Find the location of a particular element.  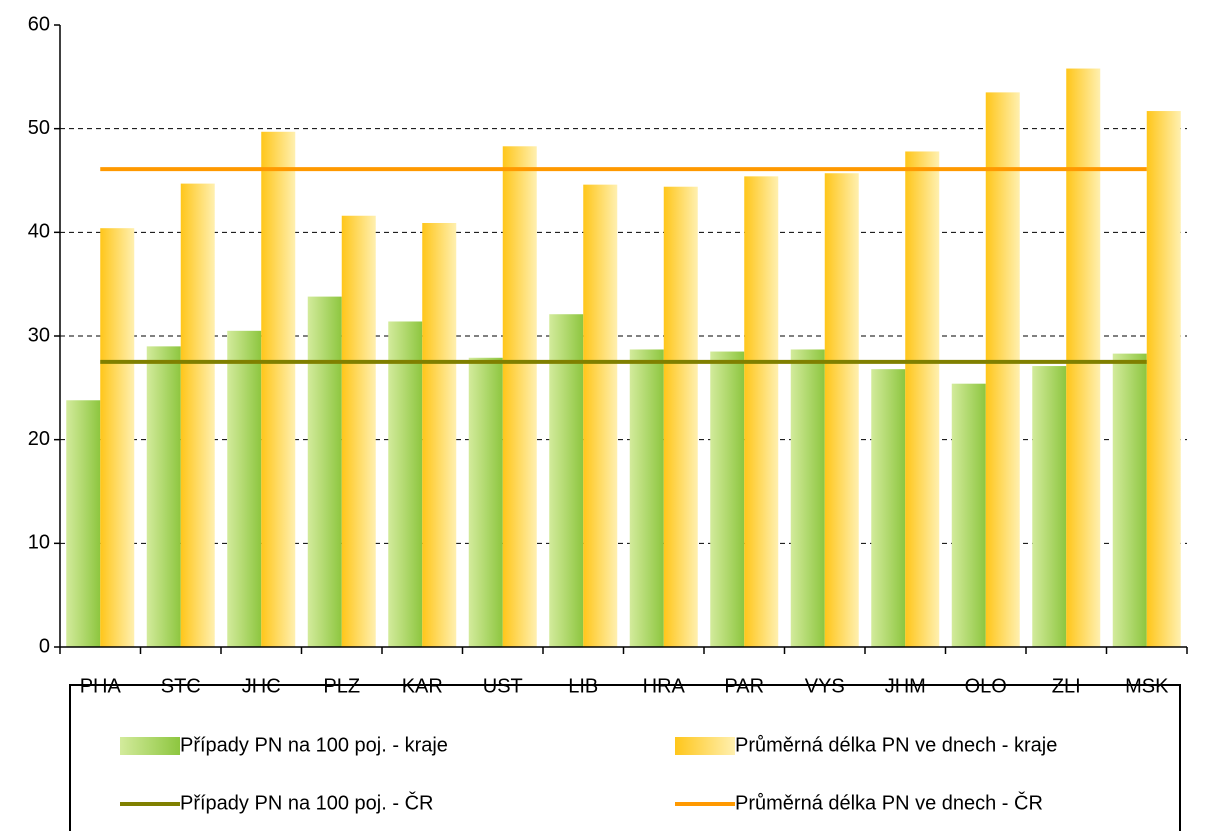

x-tick-label: JHM is located at coordinates (905, 686).